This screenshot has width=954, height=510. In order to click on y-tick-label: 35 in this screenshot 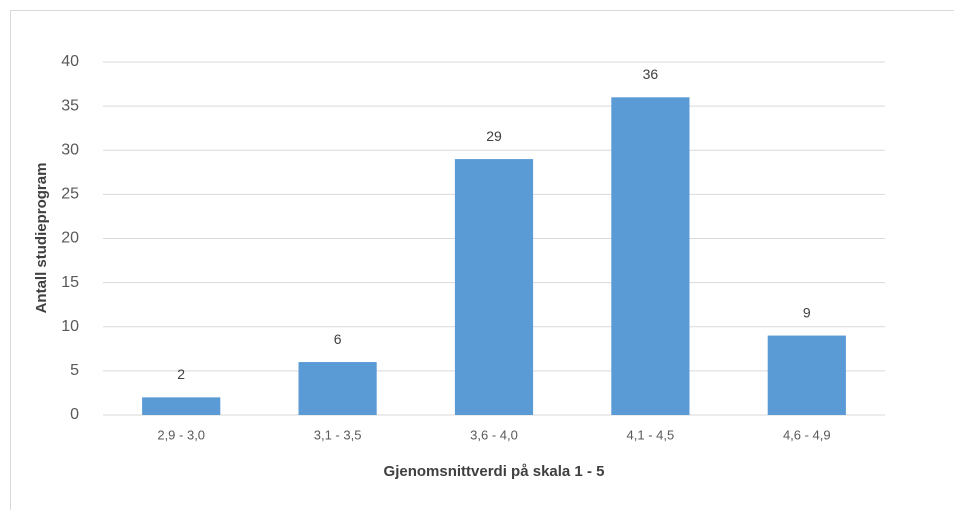, I will do `click(70, 105)`.